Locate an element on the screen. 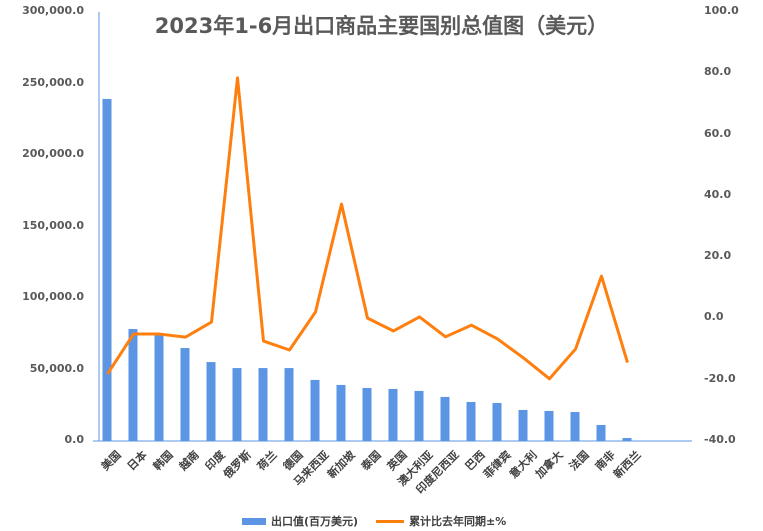 Image resolution: width=763 pixels, height=531 pixels. right-axis-tick: 20.0 is located at coordinates (718, 256).